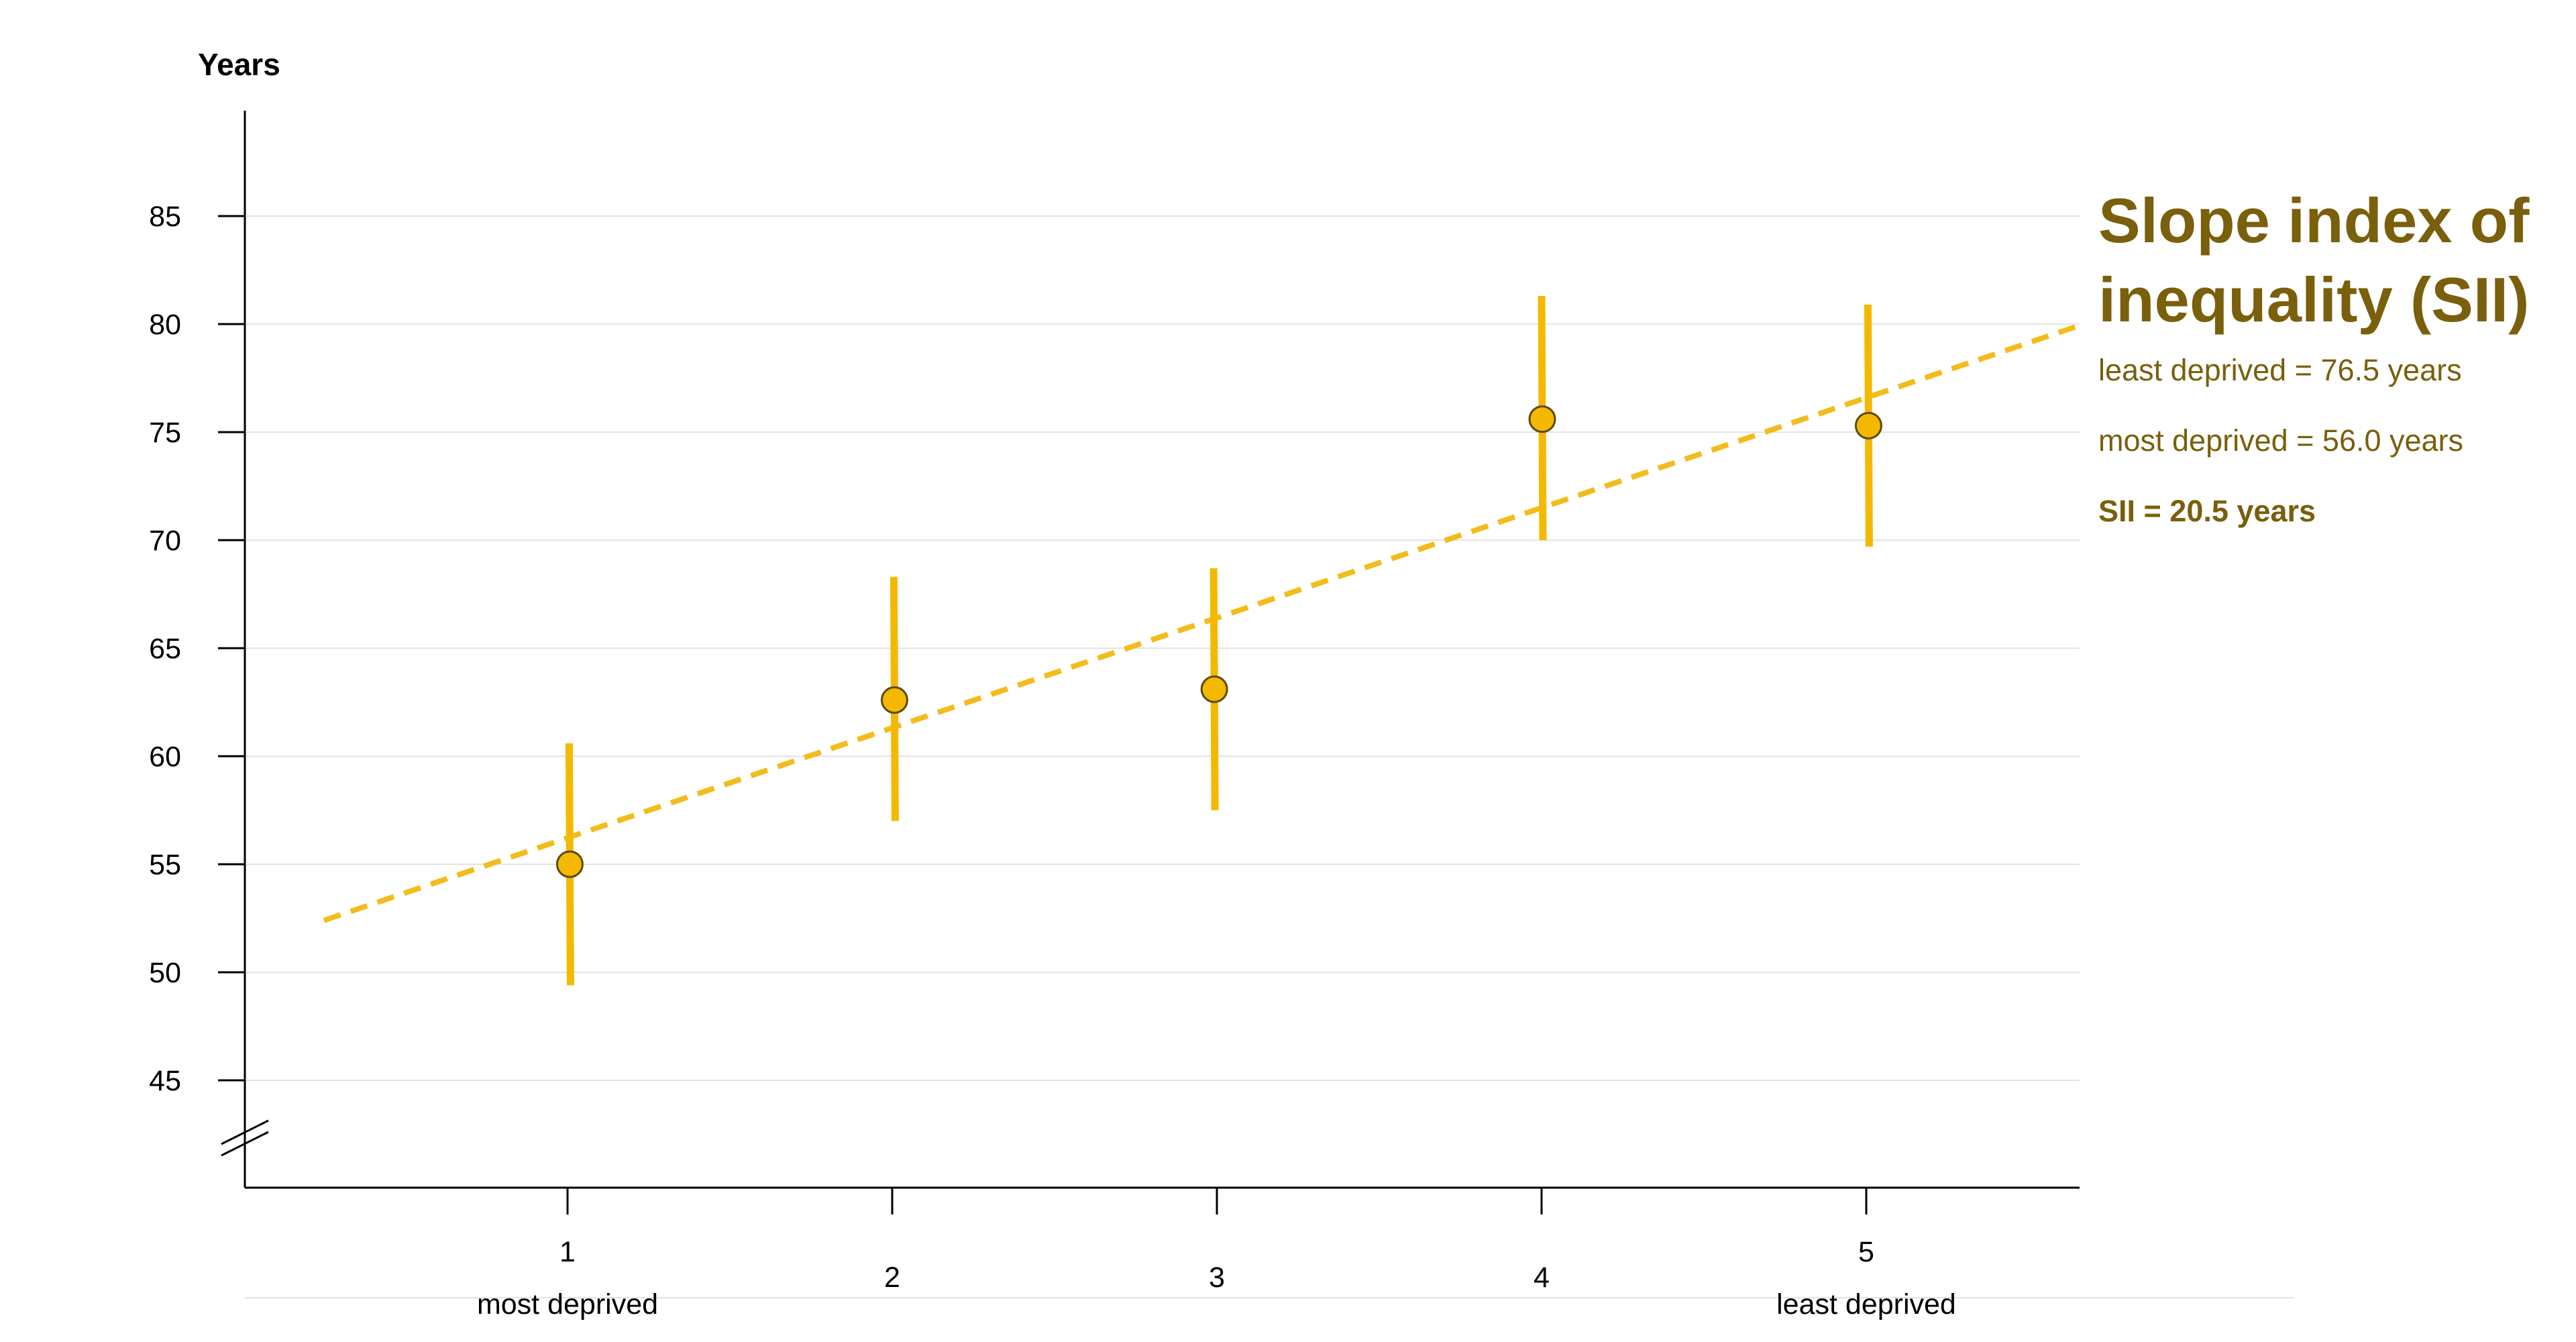 This screenshot has width=2576, height=1342. What do you see at coordinates (892, 1278) in the screenshot?
I see `x-tick-label-2: 2` at bounding box center [892, 1278].